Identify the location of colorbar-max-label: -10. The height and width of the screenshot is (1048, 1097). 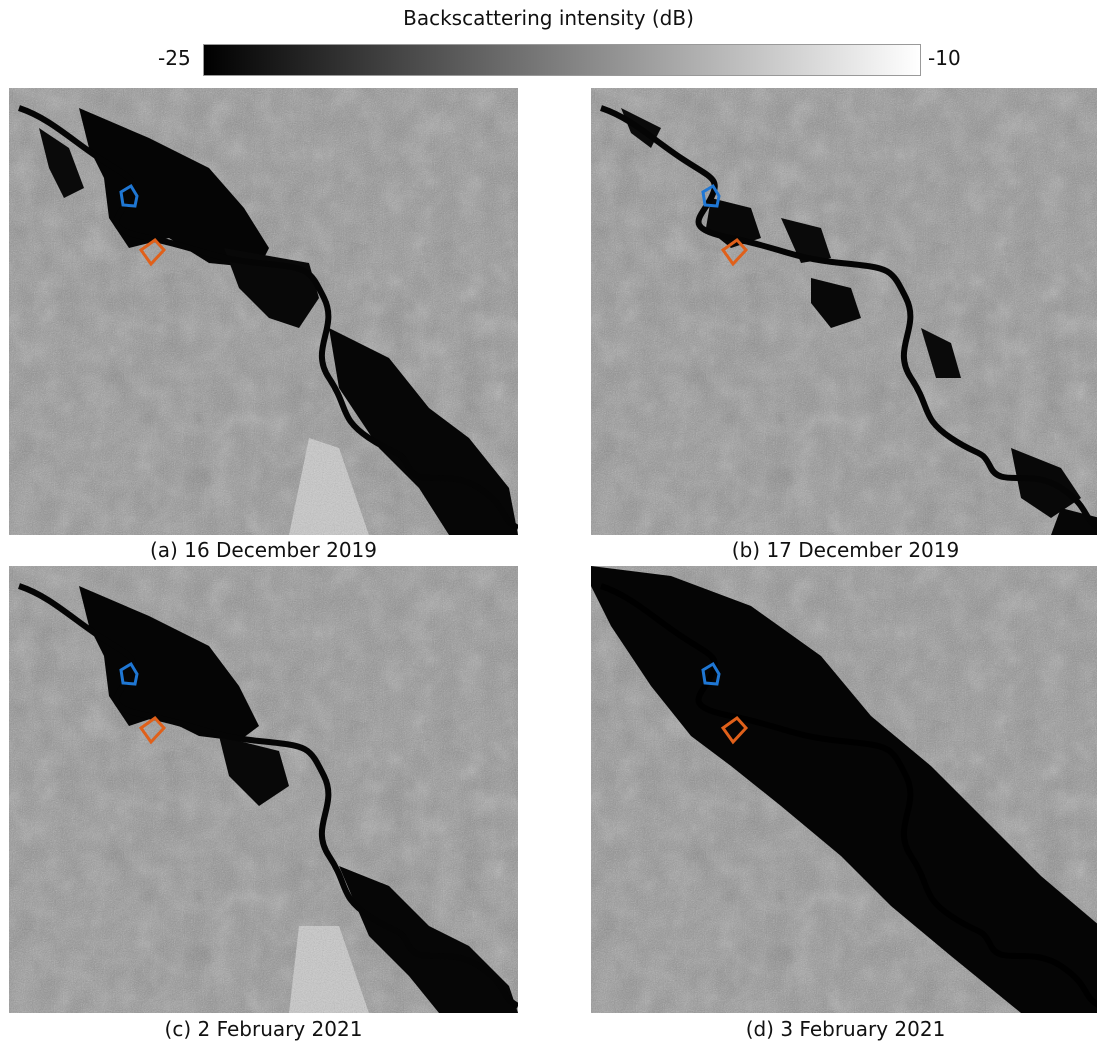
(944, 58).